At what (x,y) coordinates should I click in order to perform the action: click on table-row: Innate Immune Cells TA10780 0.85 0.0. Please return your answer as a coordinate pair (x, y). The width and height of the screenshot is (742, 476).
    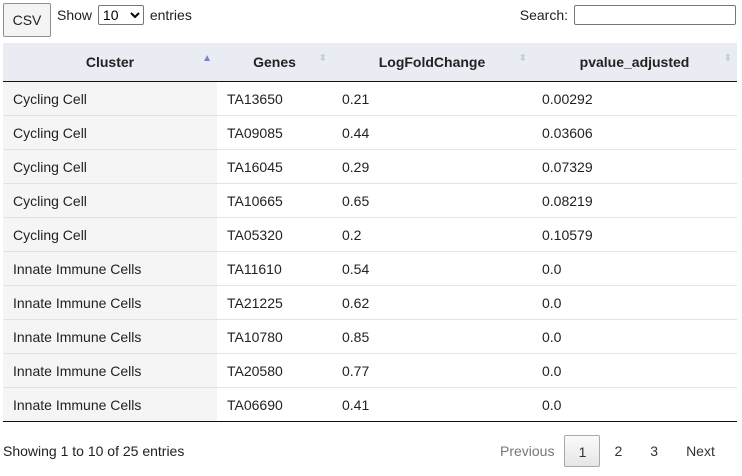
    Looking at the image, I should click on (370, 336).